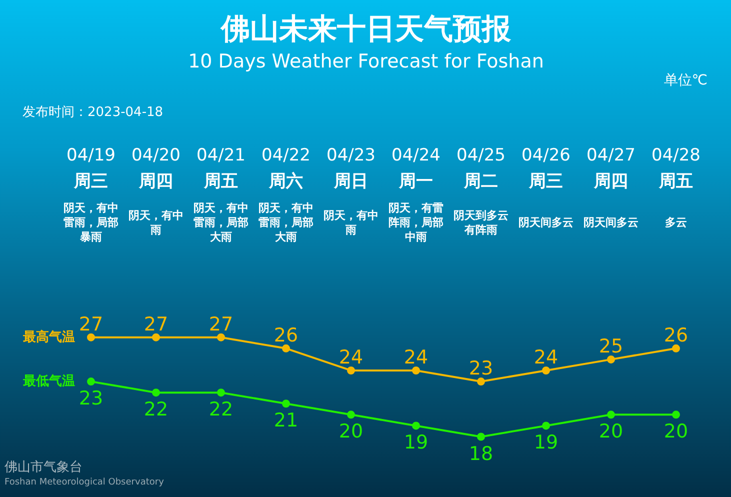  What do you see at coordinates (84, 483) in the screenshot?
I see `annotation: Foshan Meteorological Observatory` at bounding box center [84, 483].